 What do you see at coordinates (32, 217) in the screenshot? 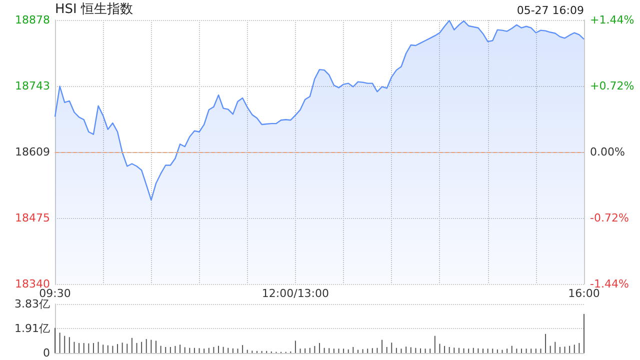
I see `y-tick-label: 18475` at bounding box center [32, 217].